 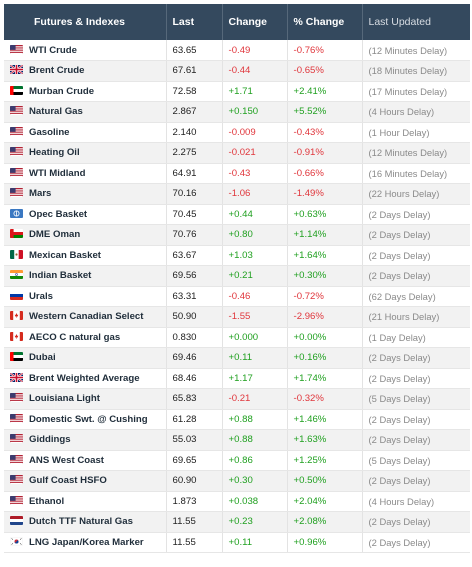 I want to click on row-last-updated: (2 Days Delay), so click(x=416, y=440).